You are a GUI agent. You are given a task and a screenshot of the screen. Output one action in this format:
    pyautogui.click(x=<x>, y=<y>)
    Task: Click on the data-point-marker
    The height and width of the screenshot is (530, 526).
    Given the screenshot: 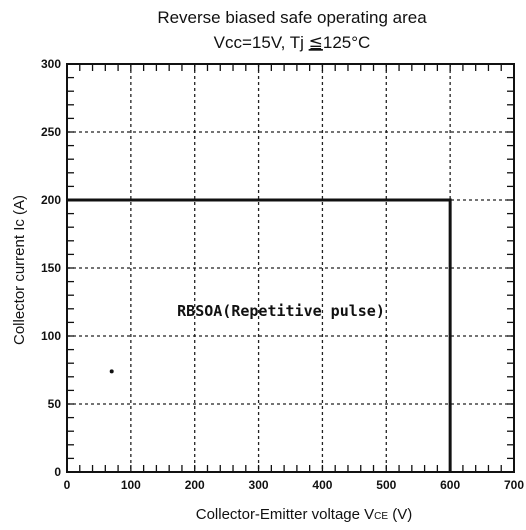 What is the action you would take?
    pyautogui.click(x=111, y=371)
    